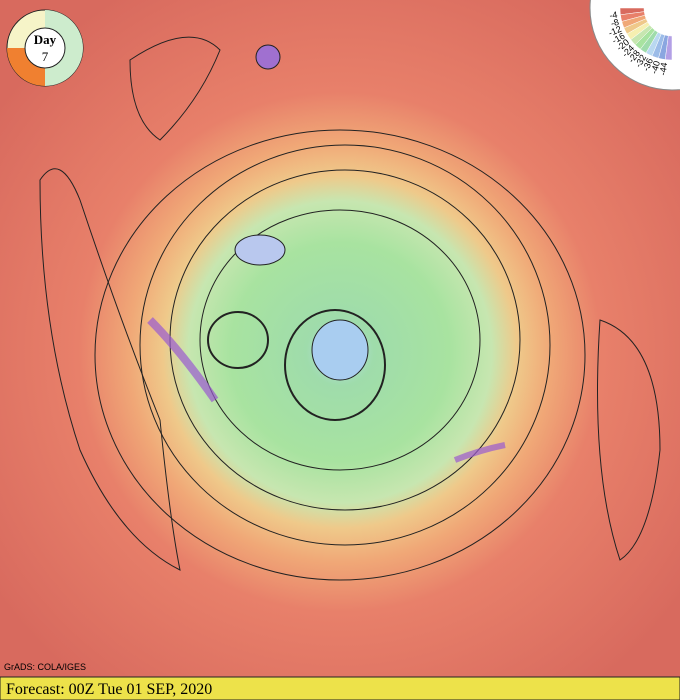 Image resolution: width=680 pixels, height=700 pixels. I want to click on legend-label: -8, so click(615, 23).